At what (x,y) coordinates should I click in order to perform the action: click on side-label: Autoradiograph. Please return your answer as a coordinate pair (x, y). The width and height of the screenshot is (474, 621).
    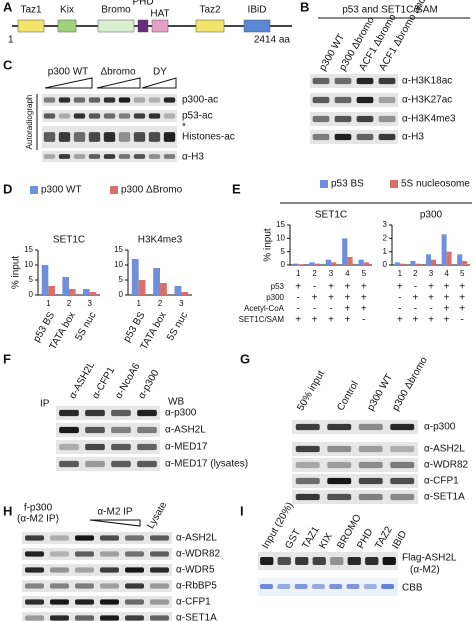
    Looking at the image, I should click on (29, 122).